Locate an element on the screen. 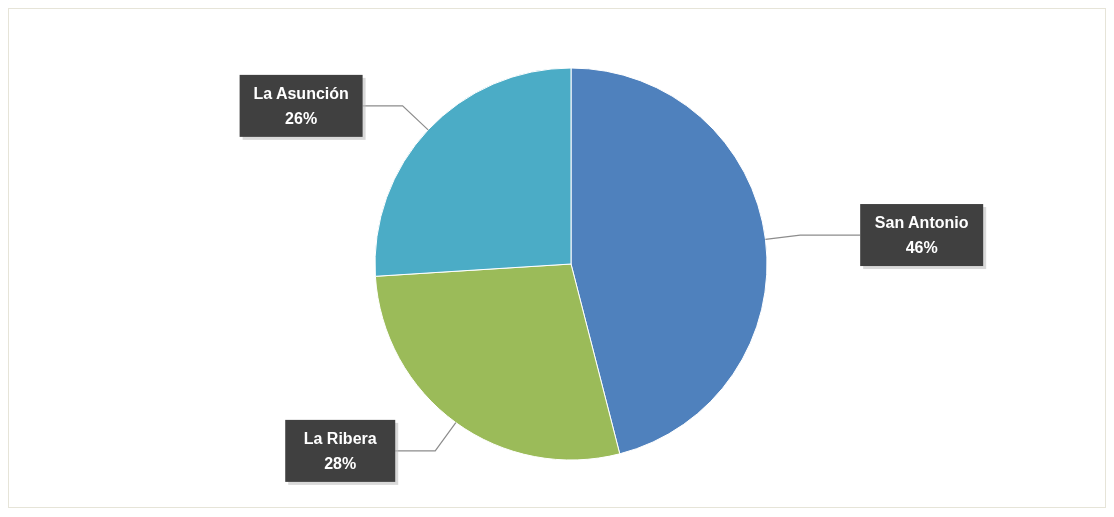 The image size is (1114, 517). data-label: 28% is located at coordinates (340, 463).